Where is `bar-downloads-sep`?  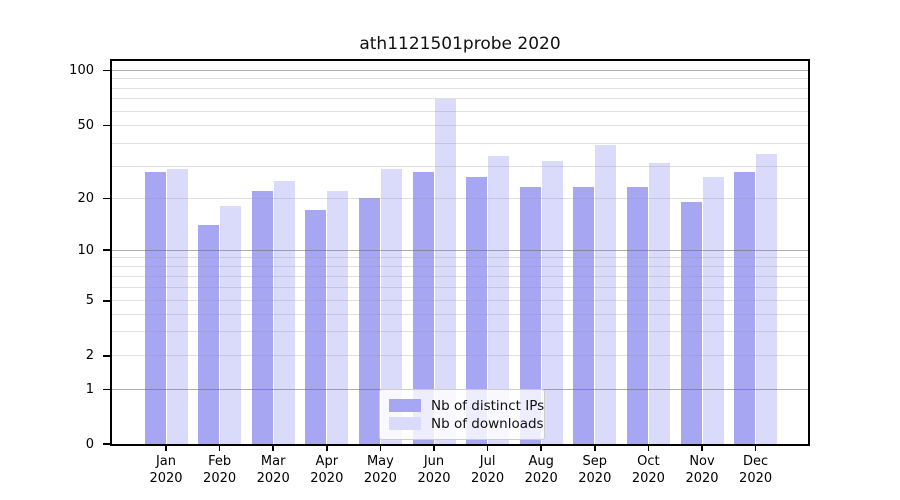
bar-downloads-sep is located at coordinates (606, 294).